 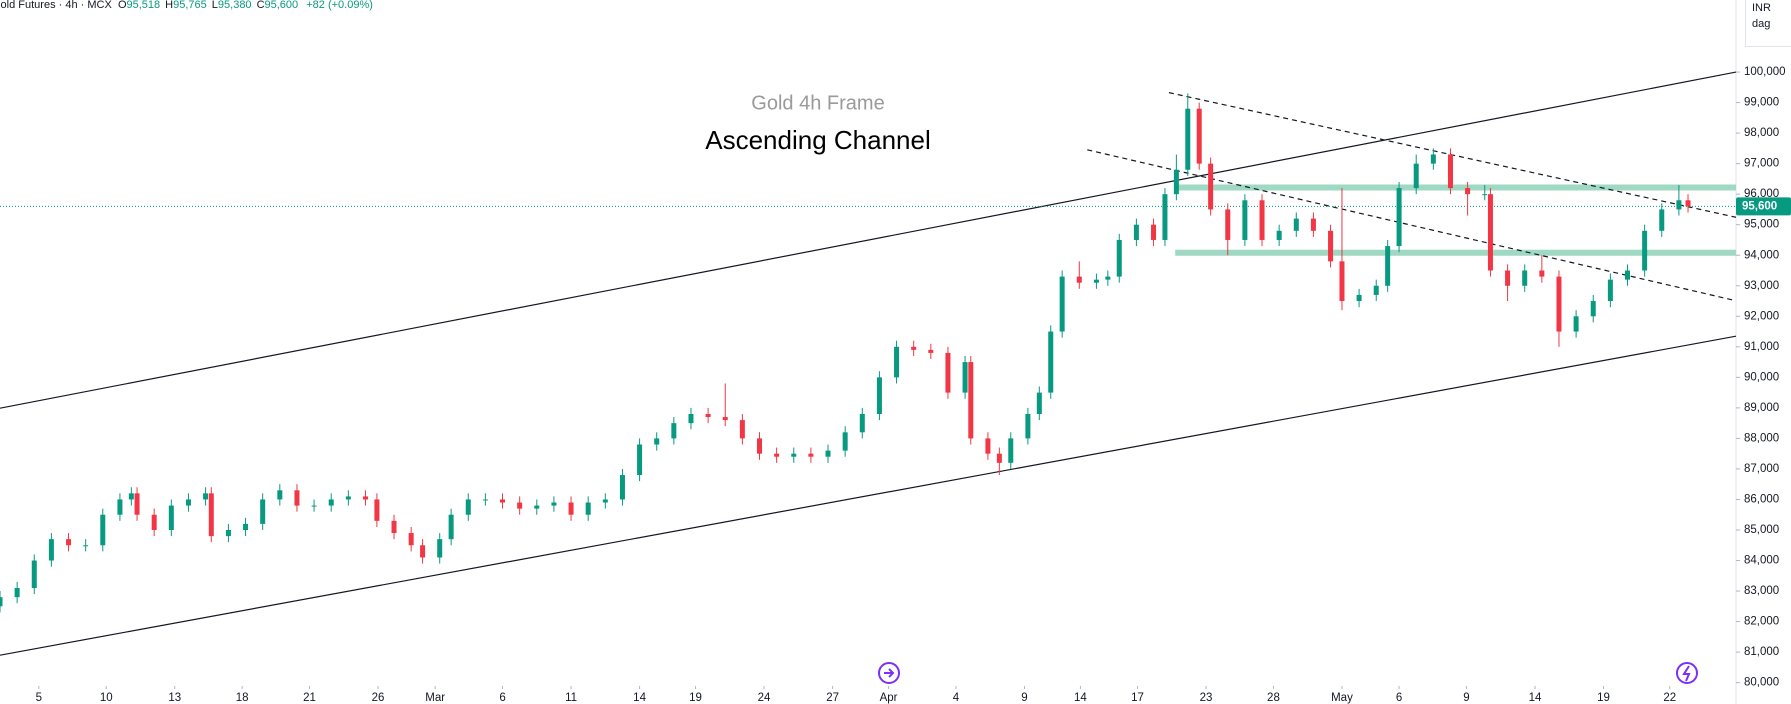 I want to click on x-tick-label: 24, so click(x=764, y=698).